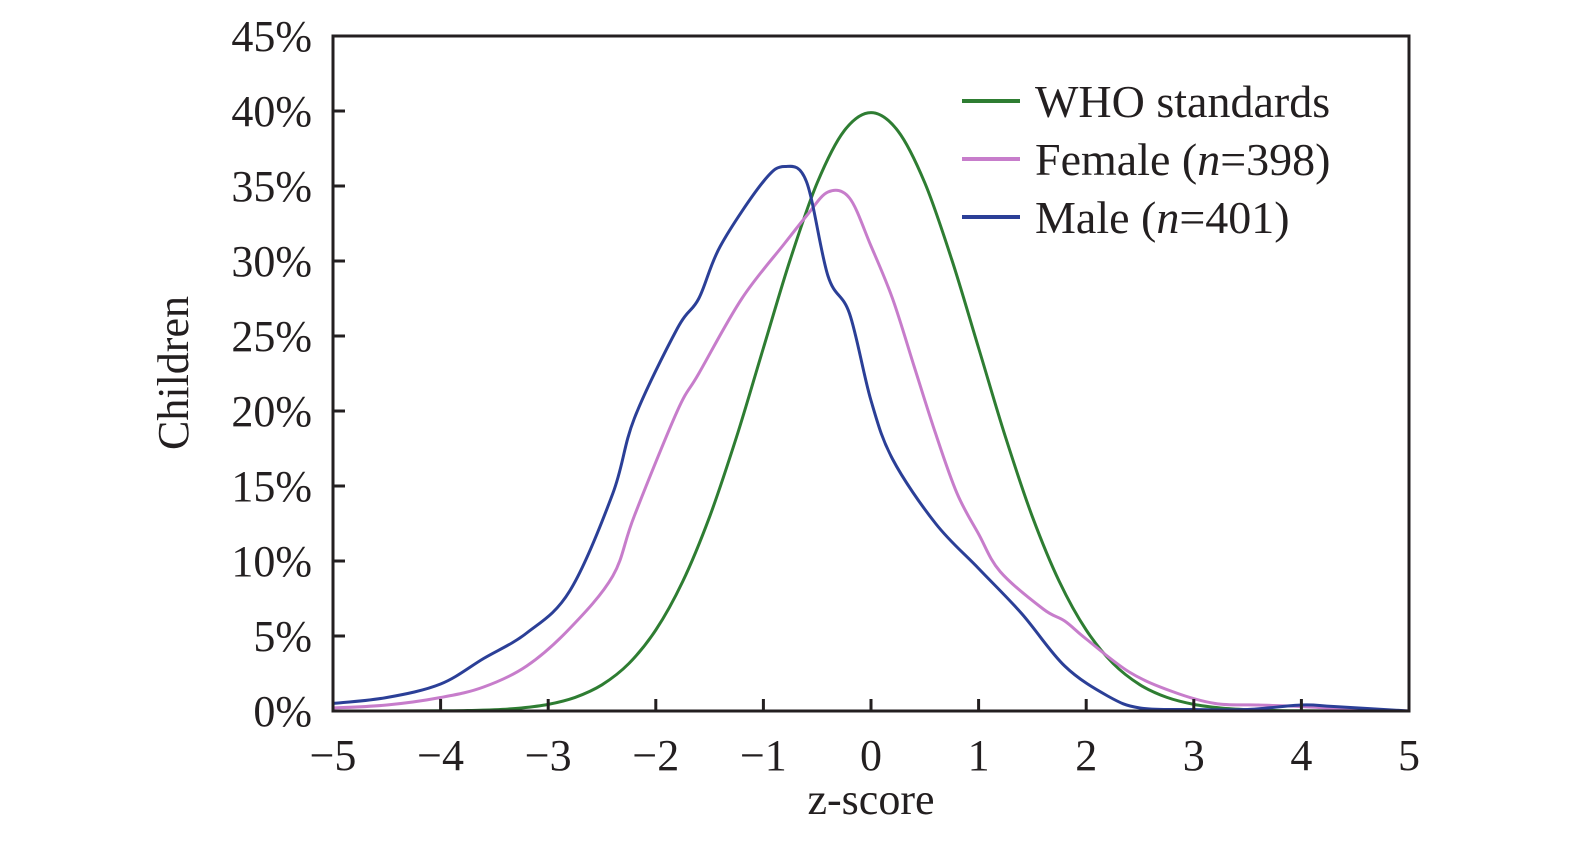 This screenshot has width=1575, height=841. I want to click on legend: WHO standards Female (n=398) Male (n=401), so click(1146, 159).